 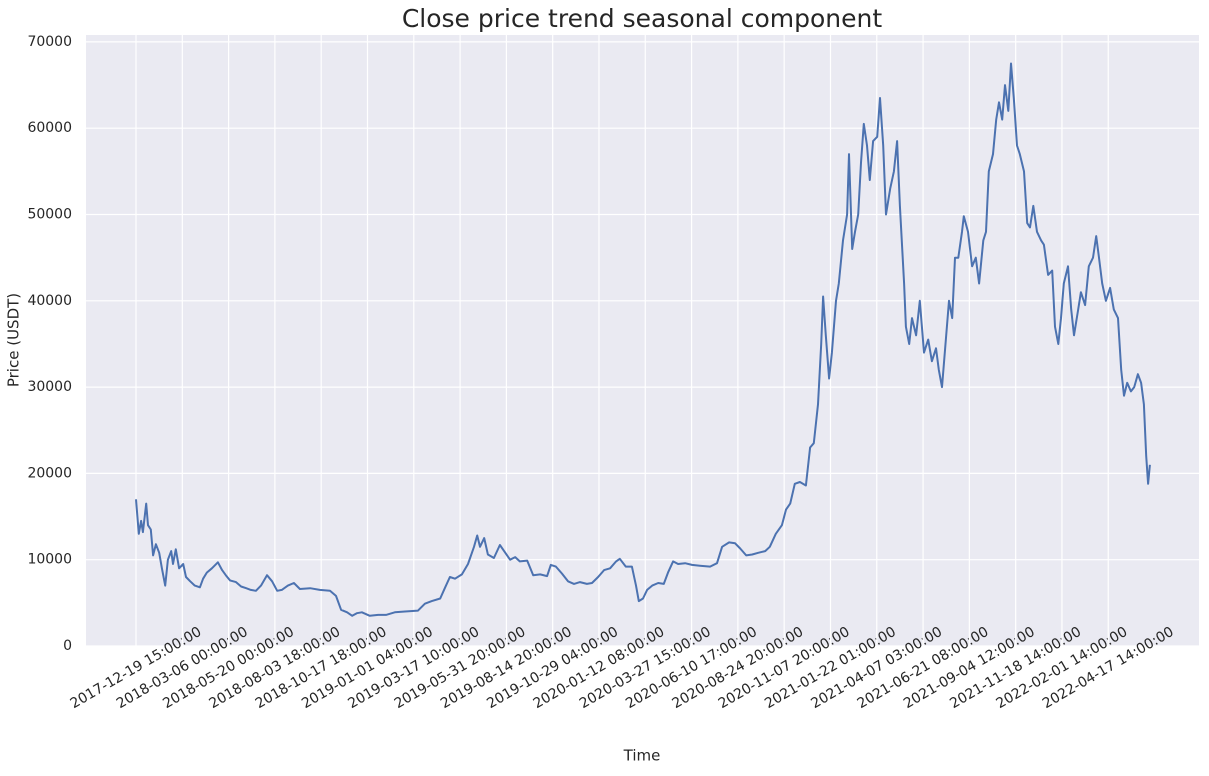 What do you see at coordinates (49, 560) in the screenshot?
I see `y-tick-label: 10000` at bounding box center [49, 560].